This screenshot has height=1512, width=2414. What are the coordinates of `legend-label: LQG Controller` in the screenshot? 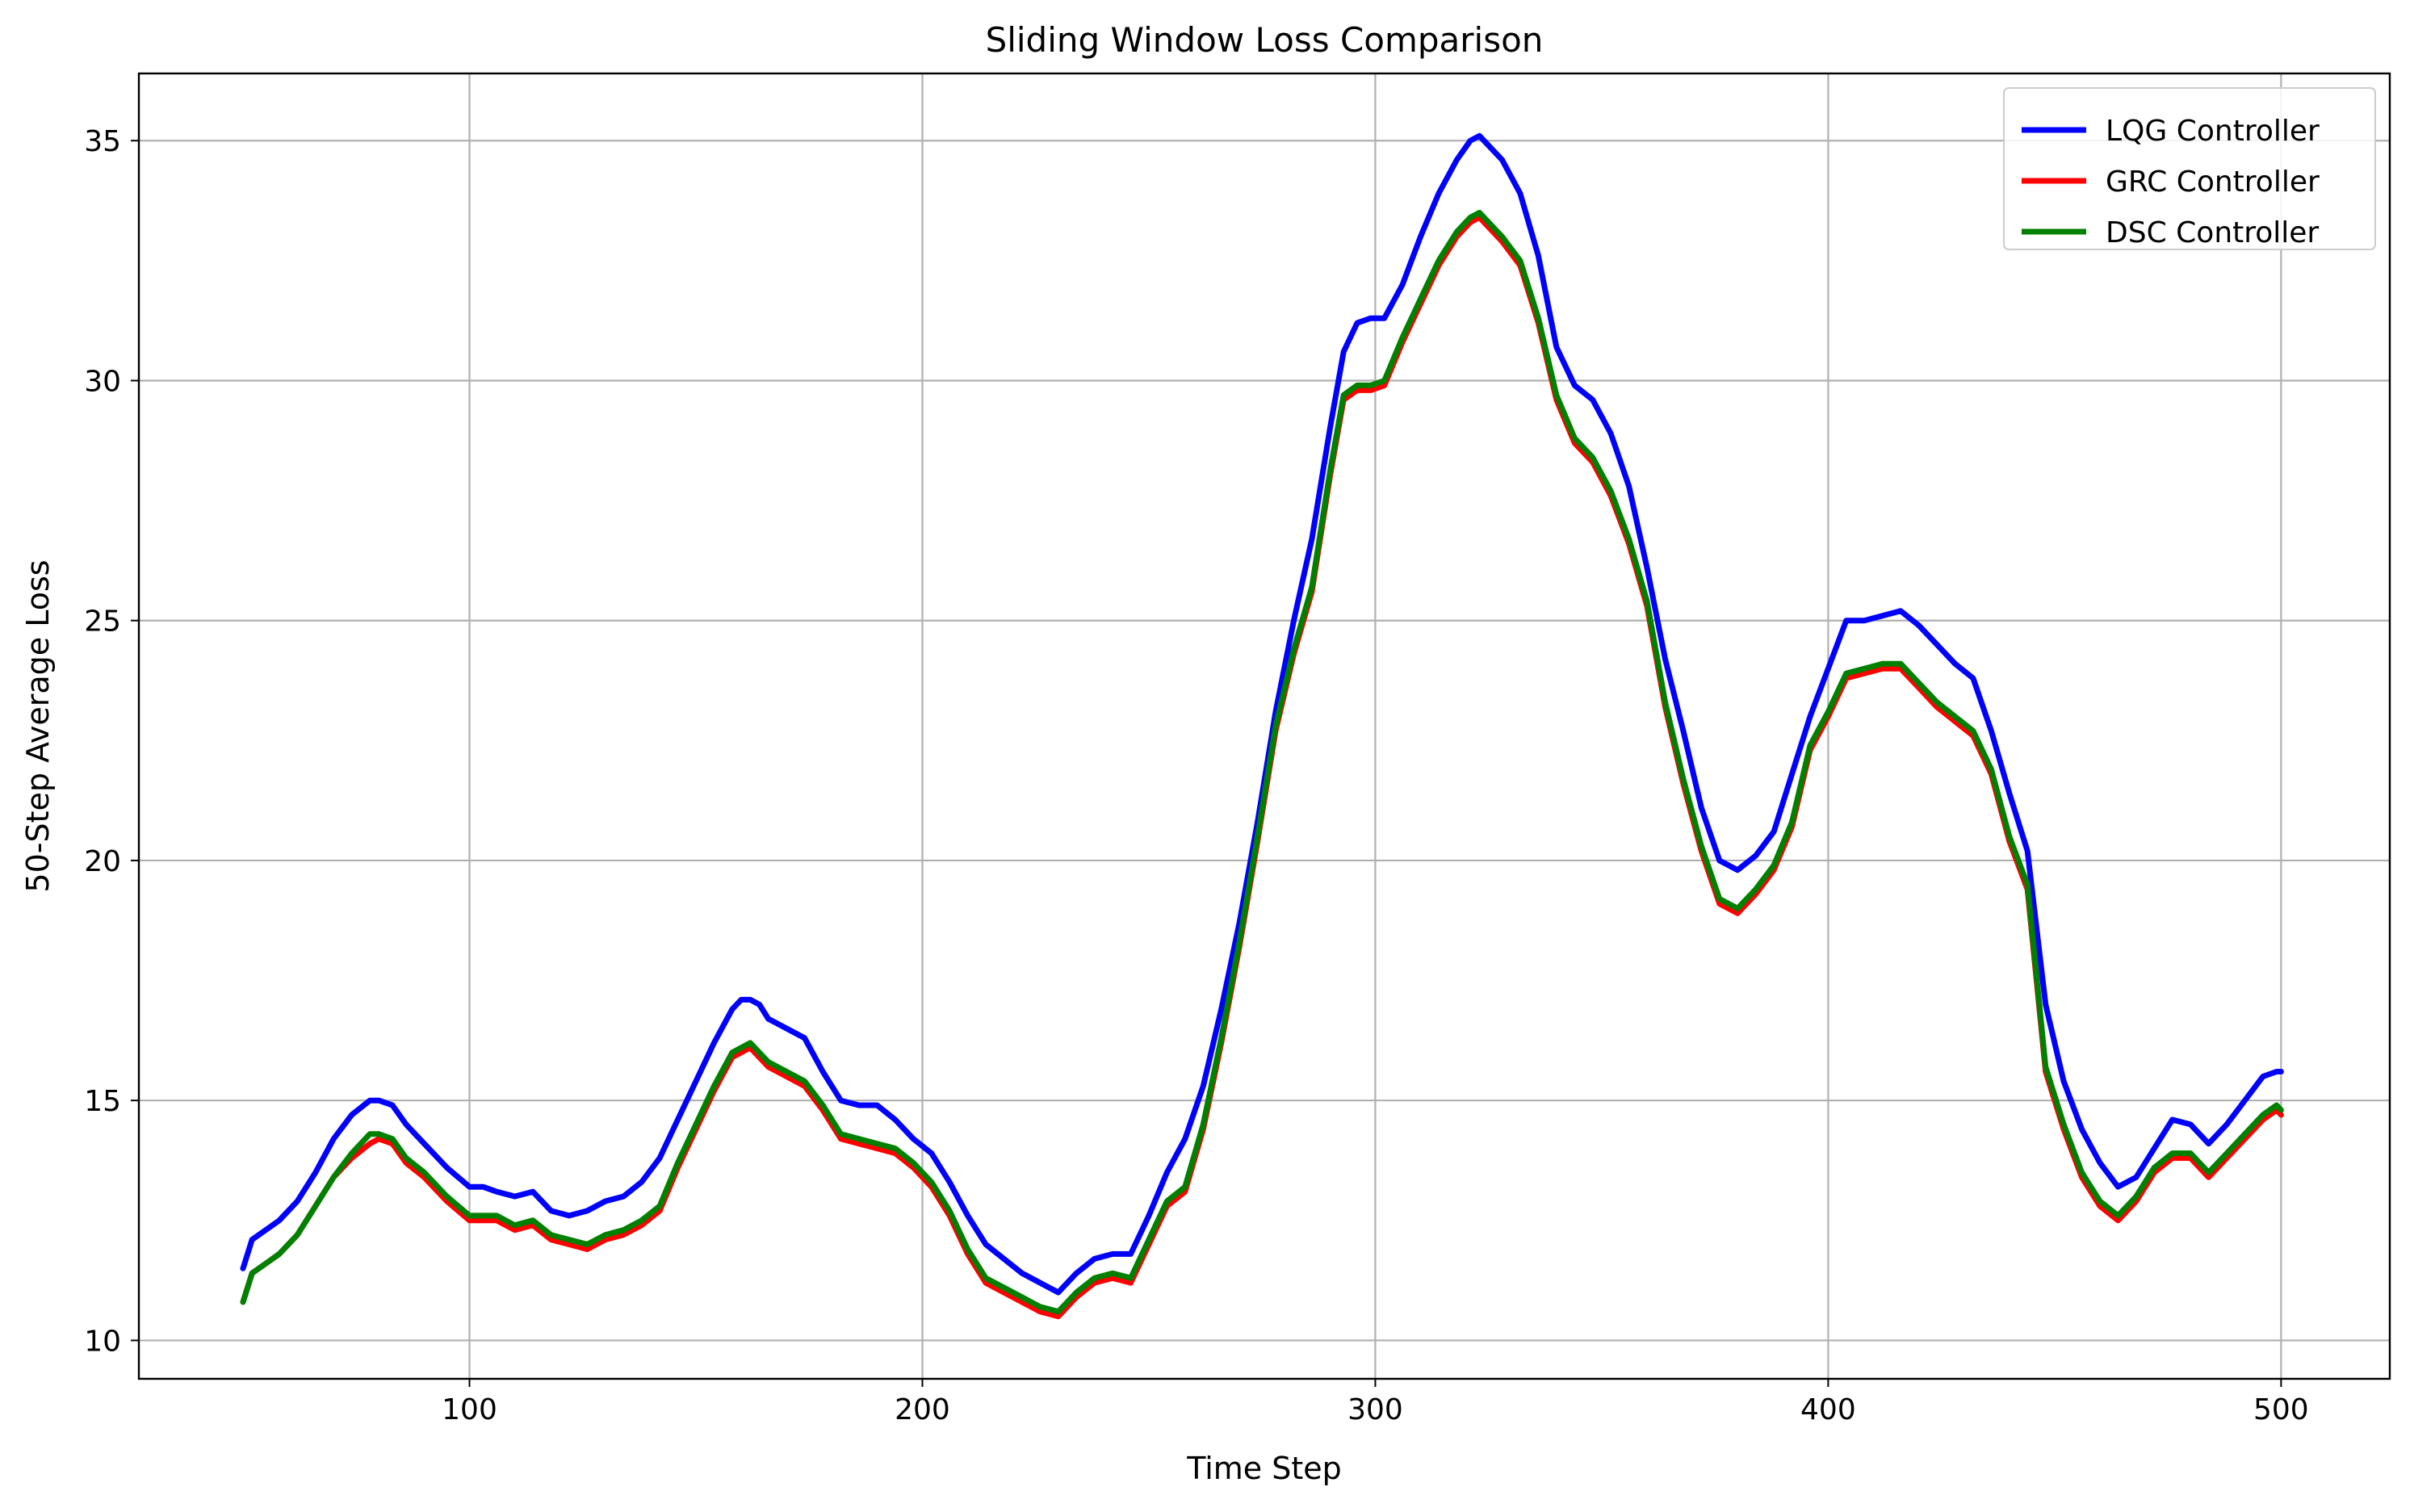 It's located at (2213, 131).